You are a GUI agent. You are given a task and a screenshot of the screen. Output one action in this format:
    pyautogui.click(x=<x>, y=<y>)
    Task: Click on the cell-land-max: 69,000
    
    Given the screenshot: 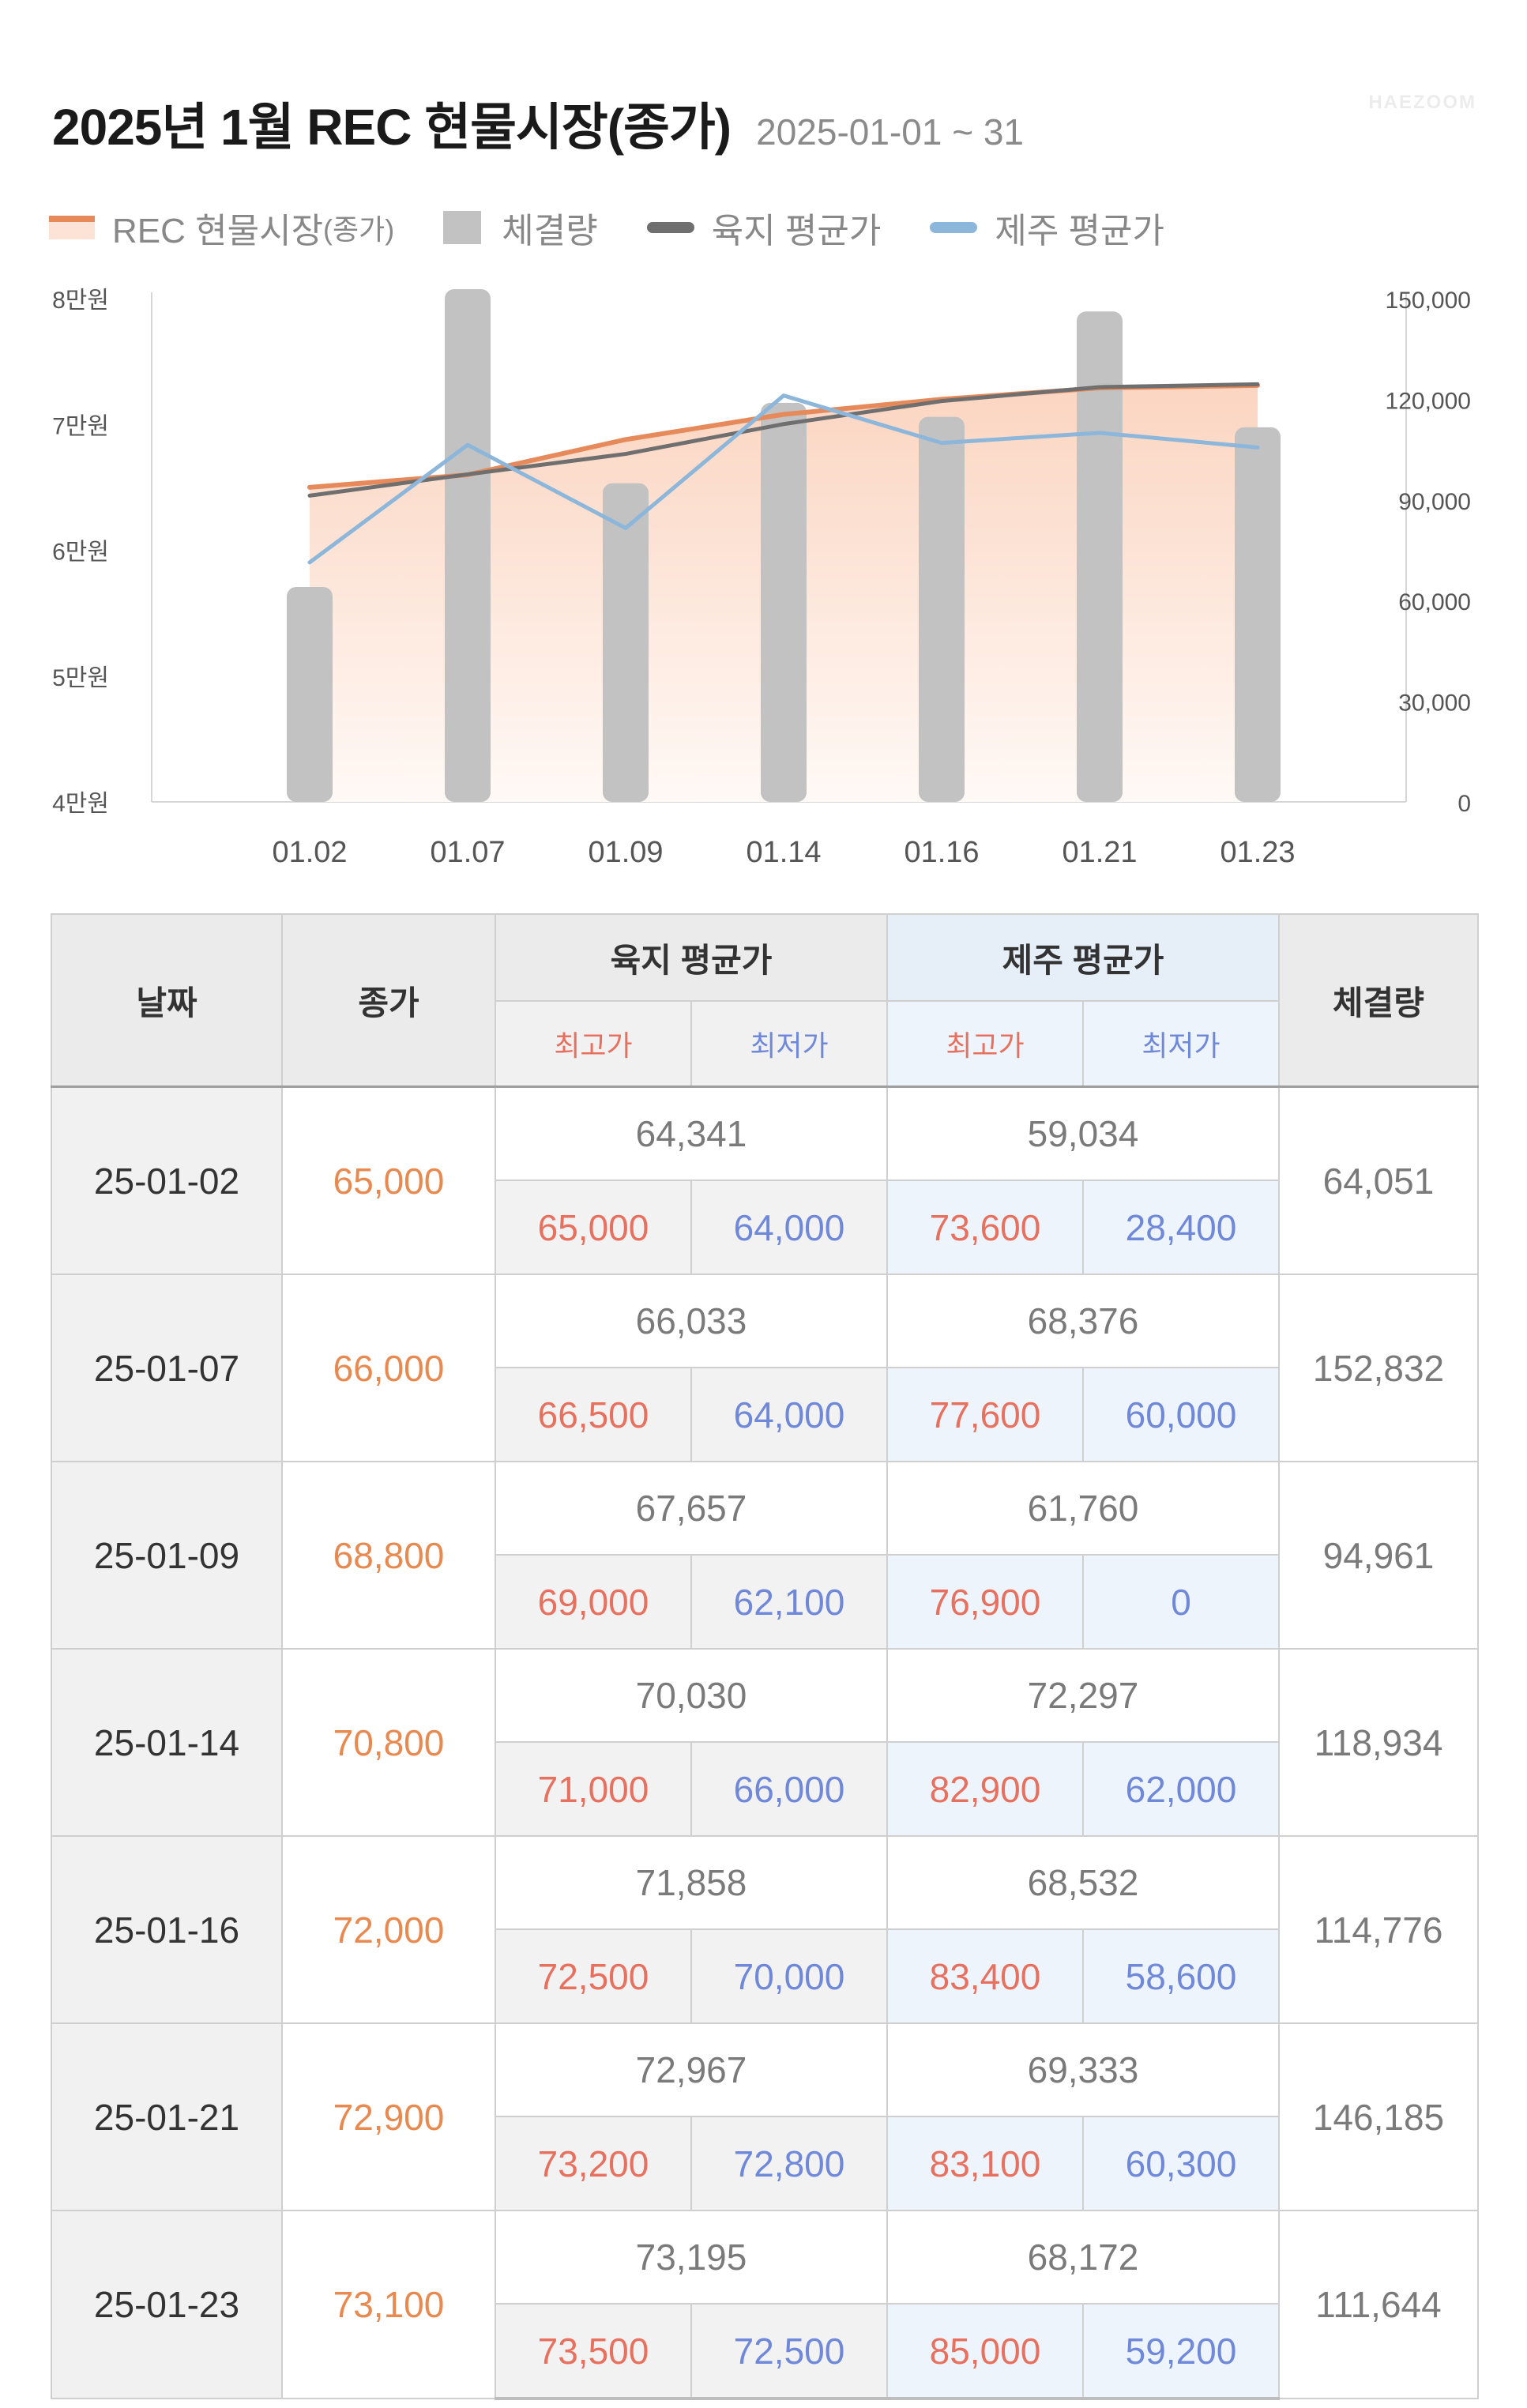 What is the action you would take?
    pyautogui.click(x=593, y=1602)
    